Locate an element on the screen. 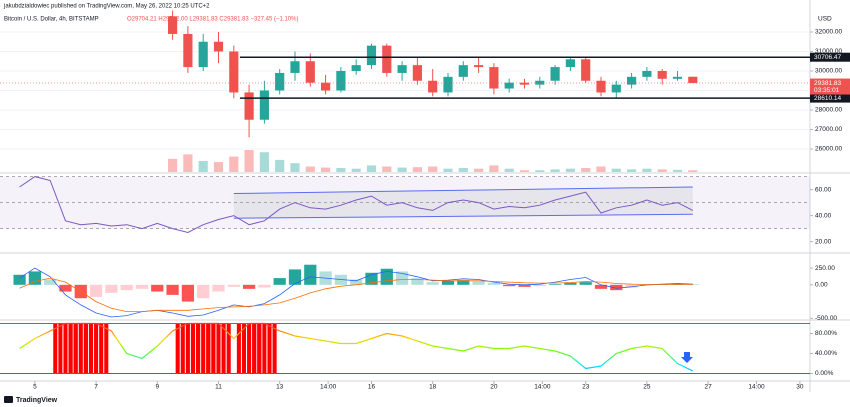 This screenshot has height=407, width=850. y-tick-label: 250.00 is located at coordinates (825, 268).